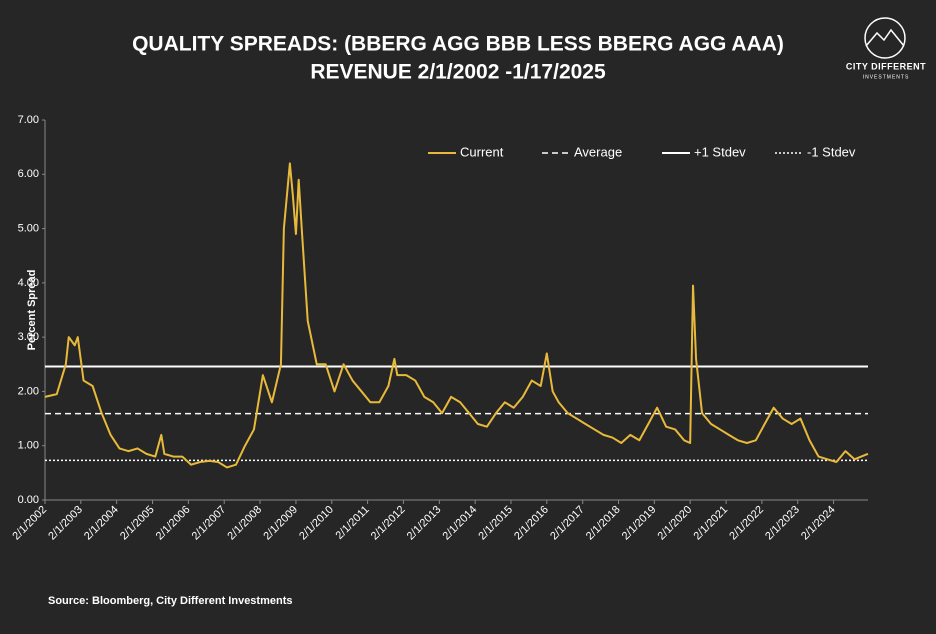 The height and width of the screenshot is (634, 936). Describe the element at coordinates (28, 228) in the screenshot. I see `y-tick-label: 5.00` at that location.